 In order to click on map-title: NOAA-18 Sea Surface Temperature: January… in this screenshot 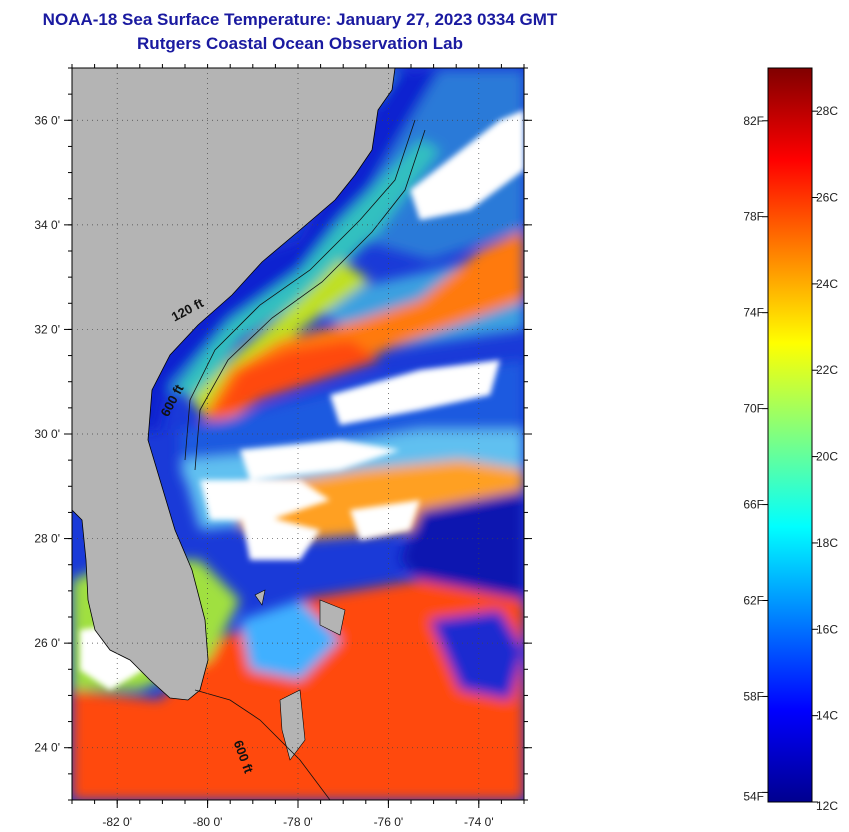, I will do `click(300, 19)`.